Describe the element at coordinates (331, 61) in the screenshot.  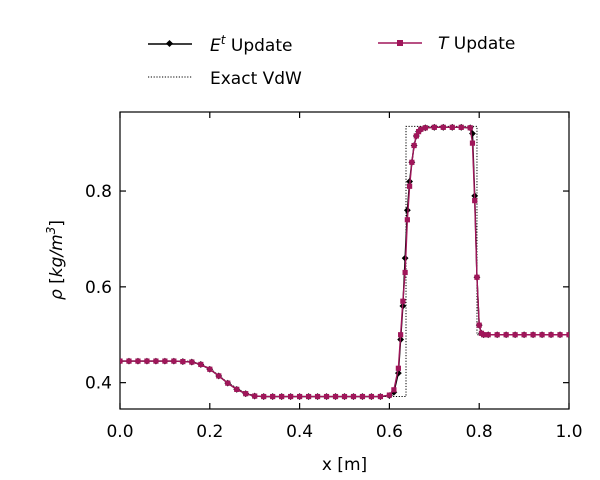
I see `legend: Et Update T Update Exact VdW` at that location.